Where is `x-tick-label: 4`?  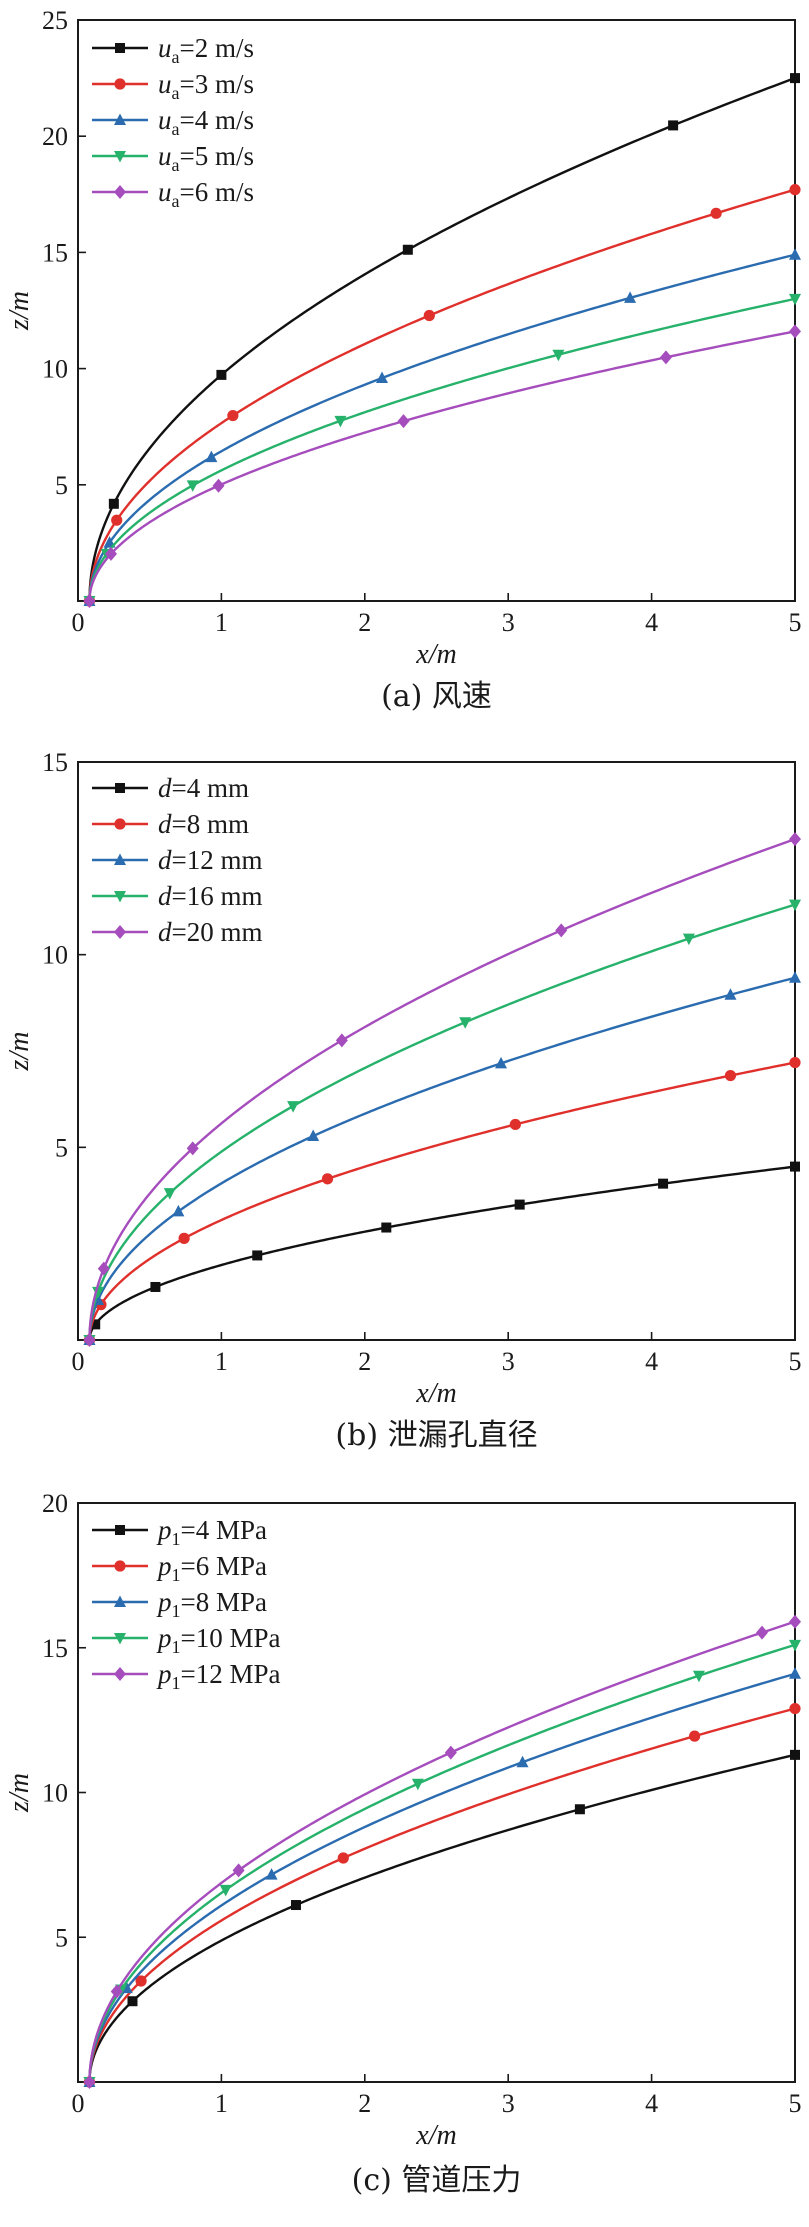 x-tick-label: 4 is located at coordinates (651, 622).